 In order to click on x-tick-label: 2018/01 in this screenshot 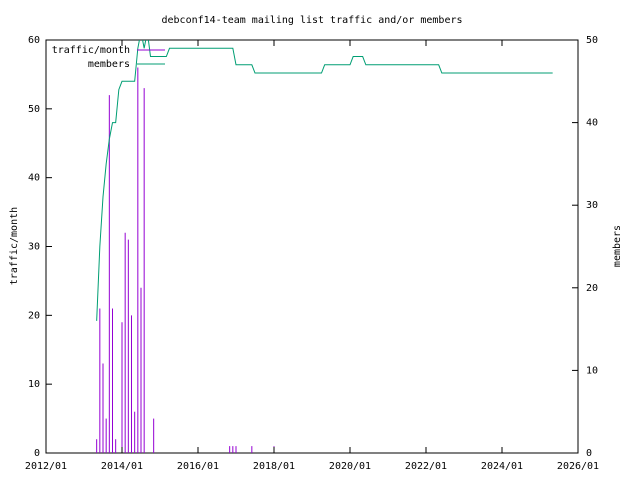, I will do `click(274, 466)`.